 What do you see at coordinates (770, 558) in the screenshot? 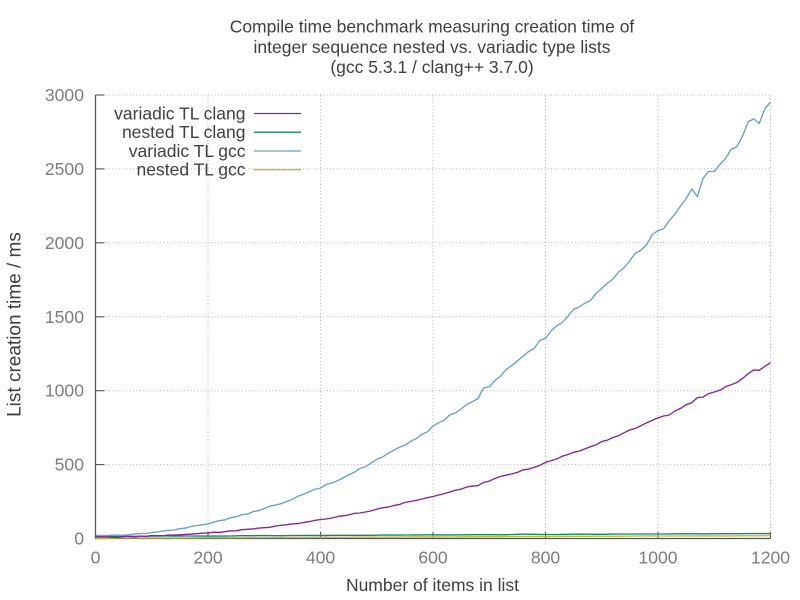
I see `svg-text: 1200` at bounding box center [770, 558].